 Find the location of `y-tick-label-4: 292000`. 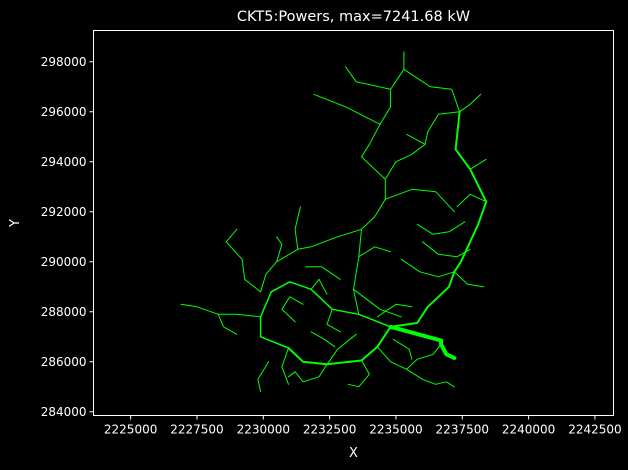

y-tick-label-4: 292000 is located at coordinates (64, 212).